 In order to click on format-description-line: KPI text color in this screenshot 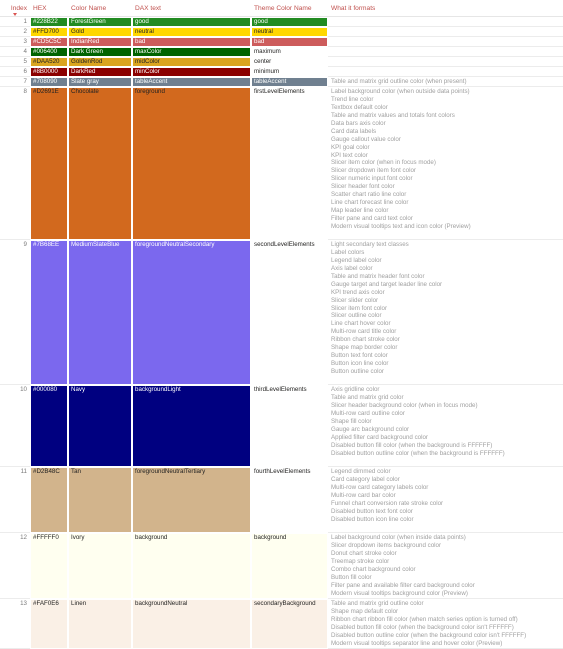, I will do `click(349, 155)`.